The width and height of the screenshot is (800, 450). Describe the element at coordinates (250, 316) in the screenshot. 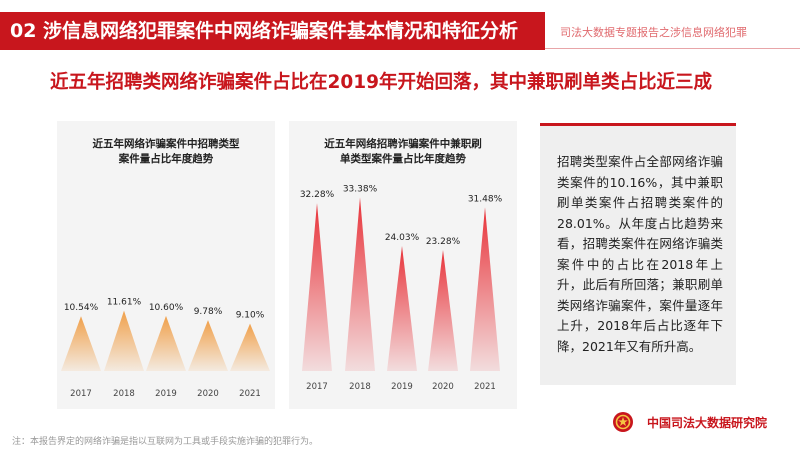

I see `value-label: 9.10%` at that location.